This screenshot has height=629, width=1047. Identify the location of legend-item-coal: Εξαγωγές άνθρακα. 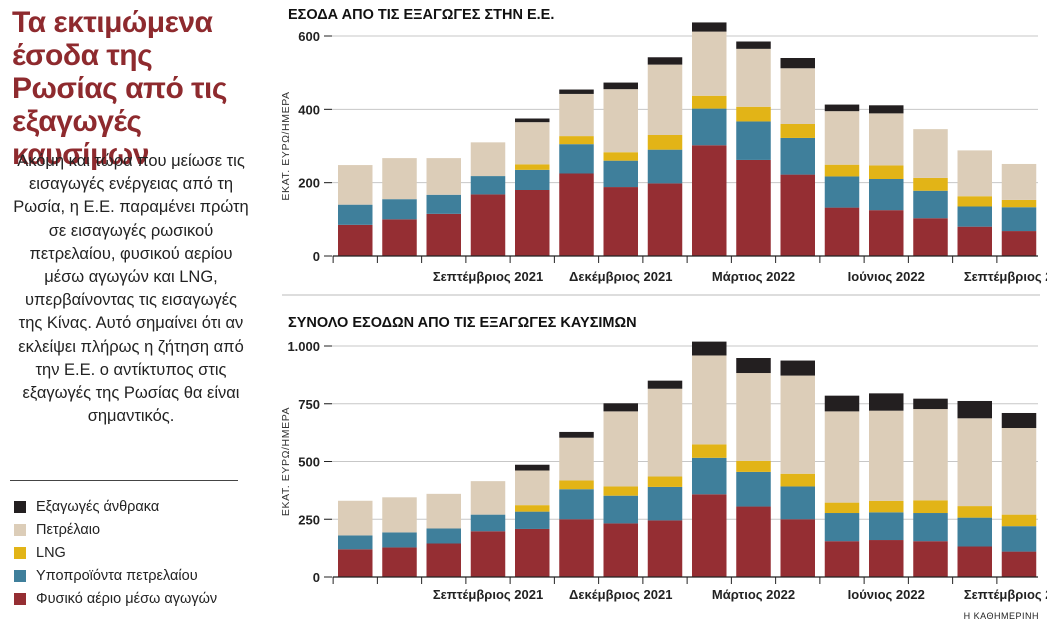
(134, 506).